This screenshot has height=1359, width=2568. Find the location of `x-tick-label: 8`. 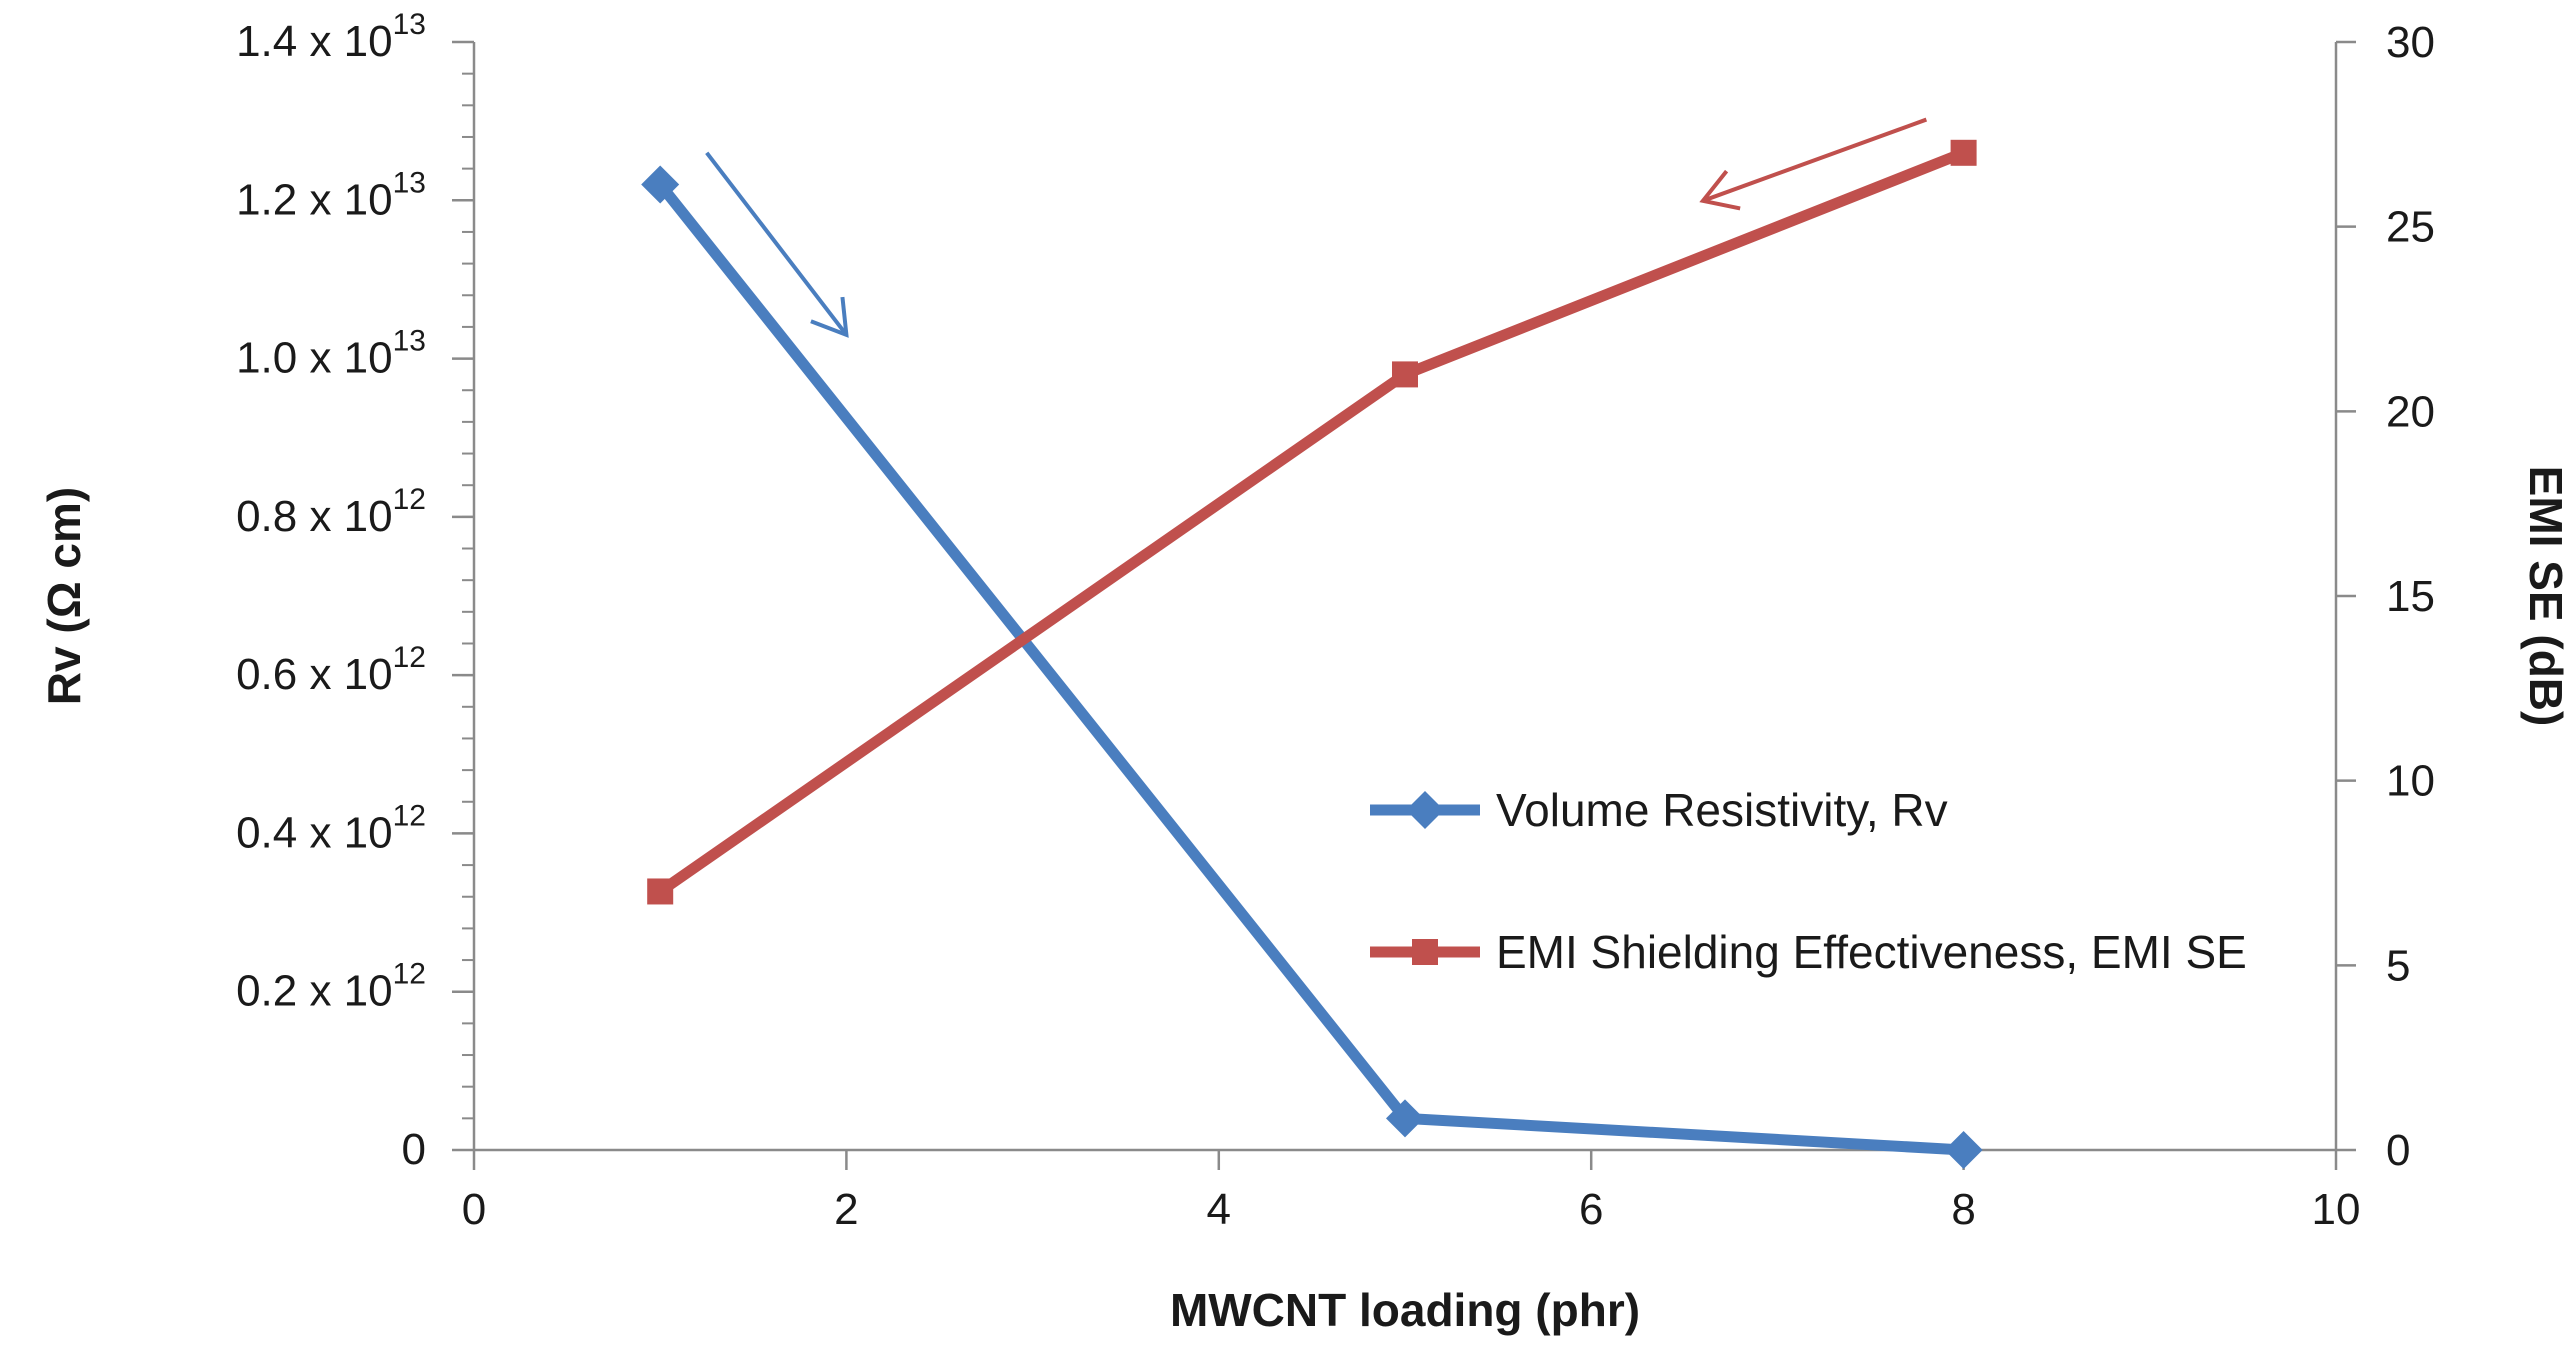

x-tick-label: 8 is located at coordinates (1963, 1209).